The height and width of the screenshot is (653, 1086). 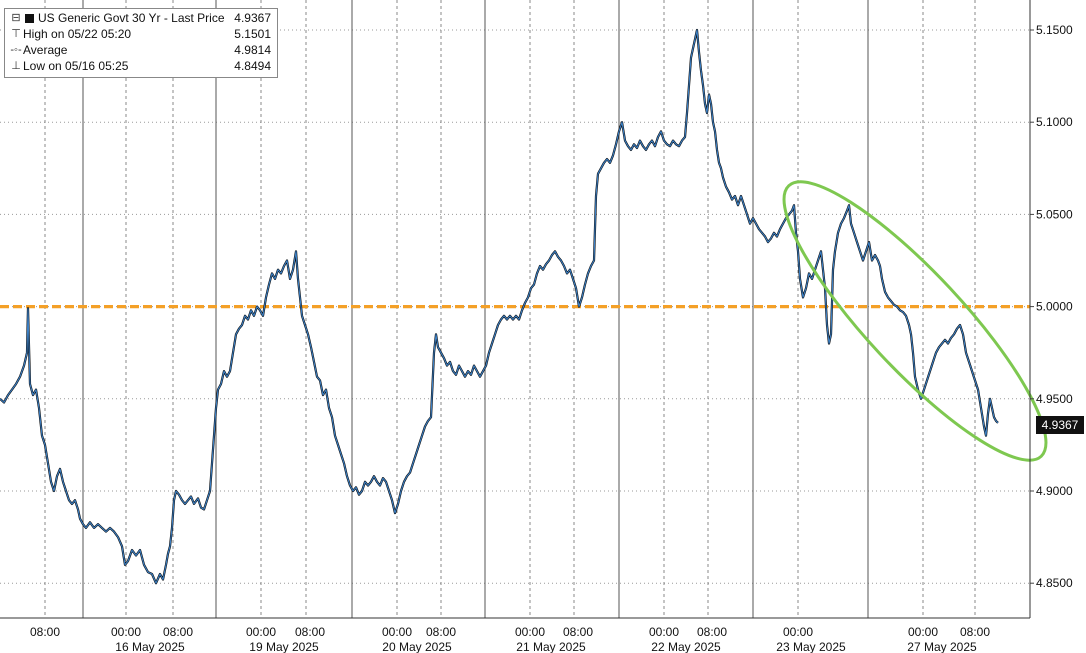 I want to click on x-date-label: 27 May 2025, so click(x=942, y=646).